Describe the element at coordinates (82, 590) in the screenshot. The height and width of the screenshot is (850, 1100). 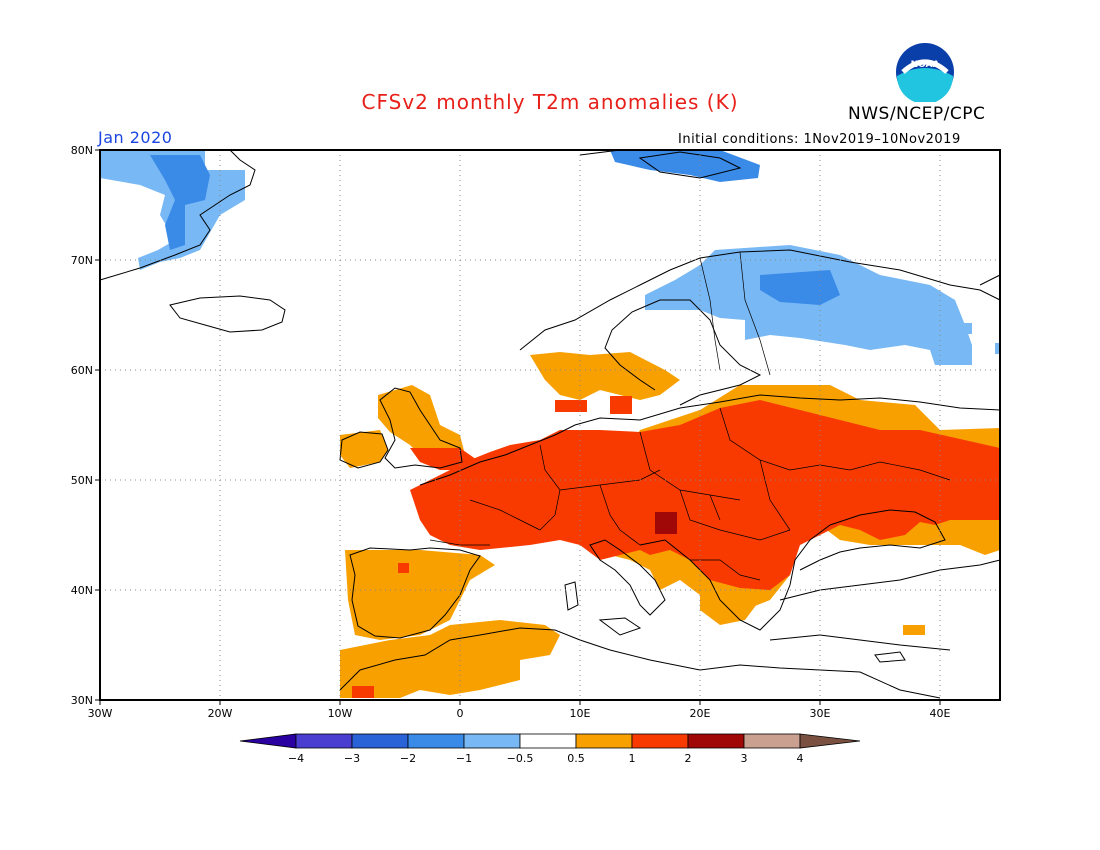
I see `lat-label-40n: 40N` at that location.